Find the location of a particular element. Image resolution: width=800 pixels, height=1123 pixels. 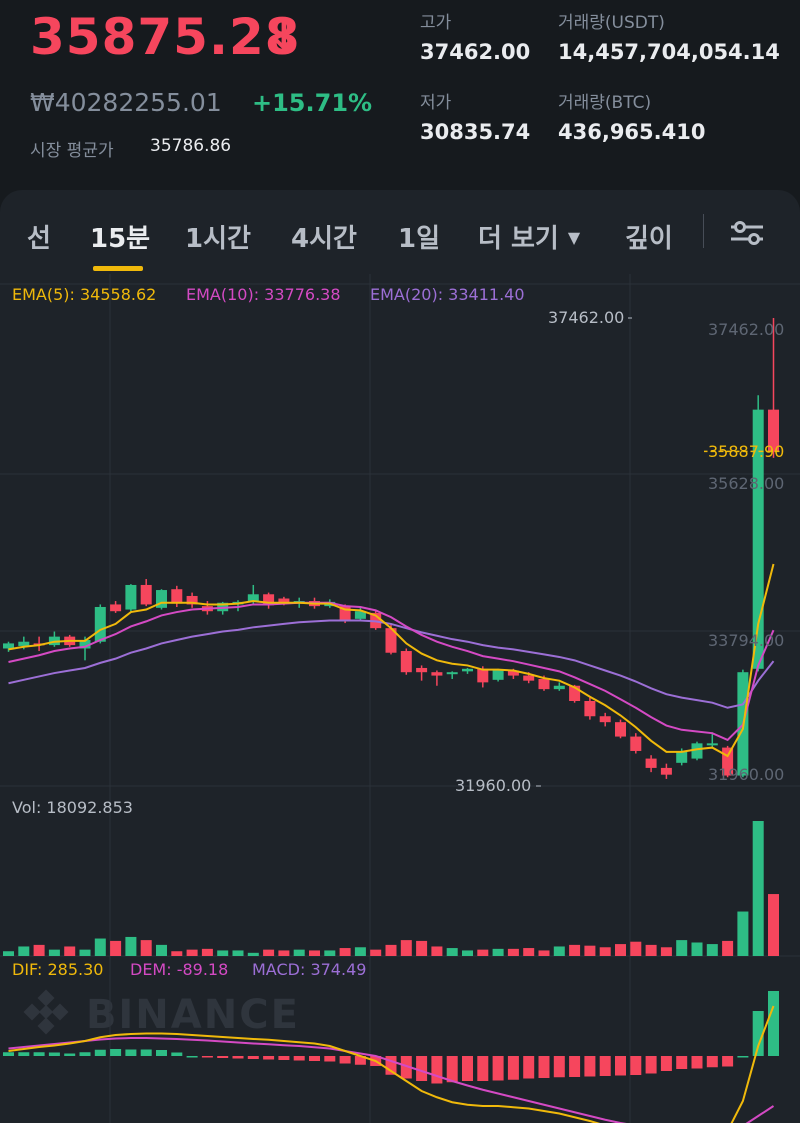

volume-usdt-value: 14,457,704,054.14 is located at coordinates (669, 52).